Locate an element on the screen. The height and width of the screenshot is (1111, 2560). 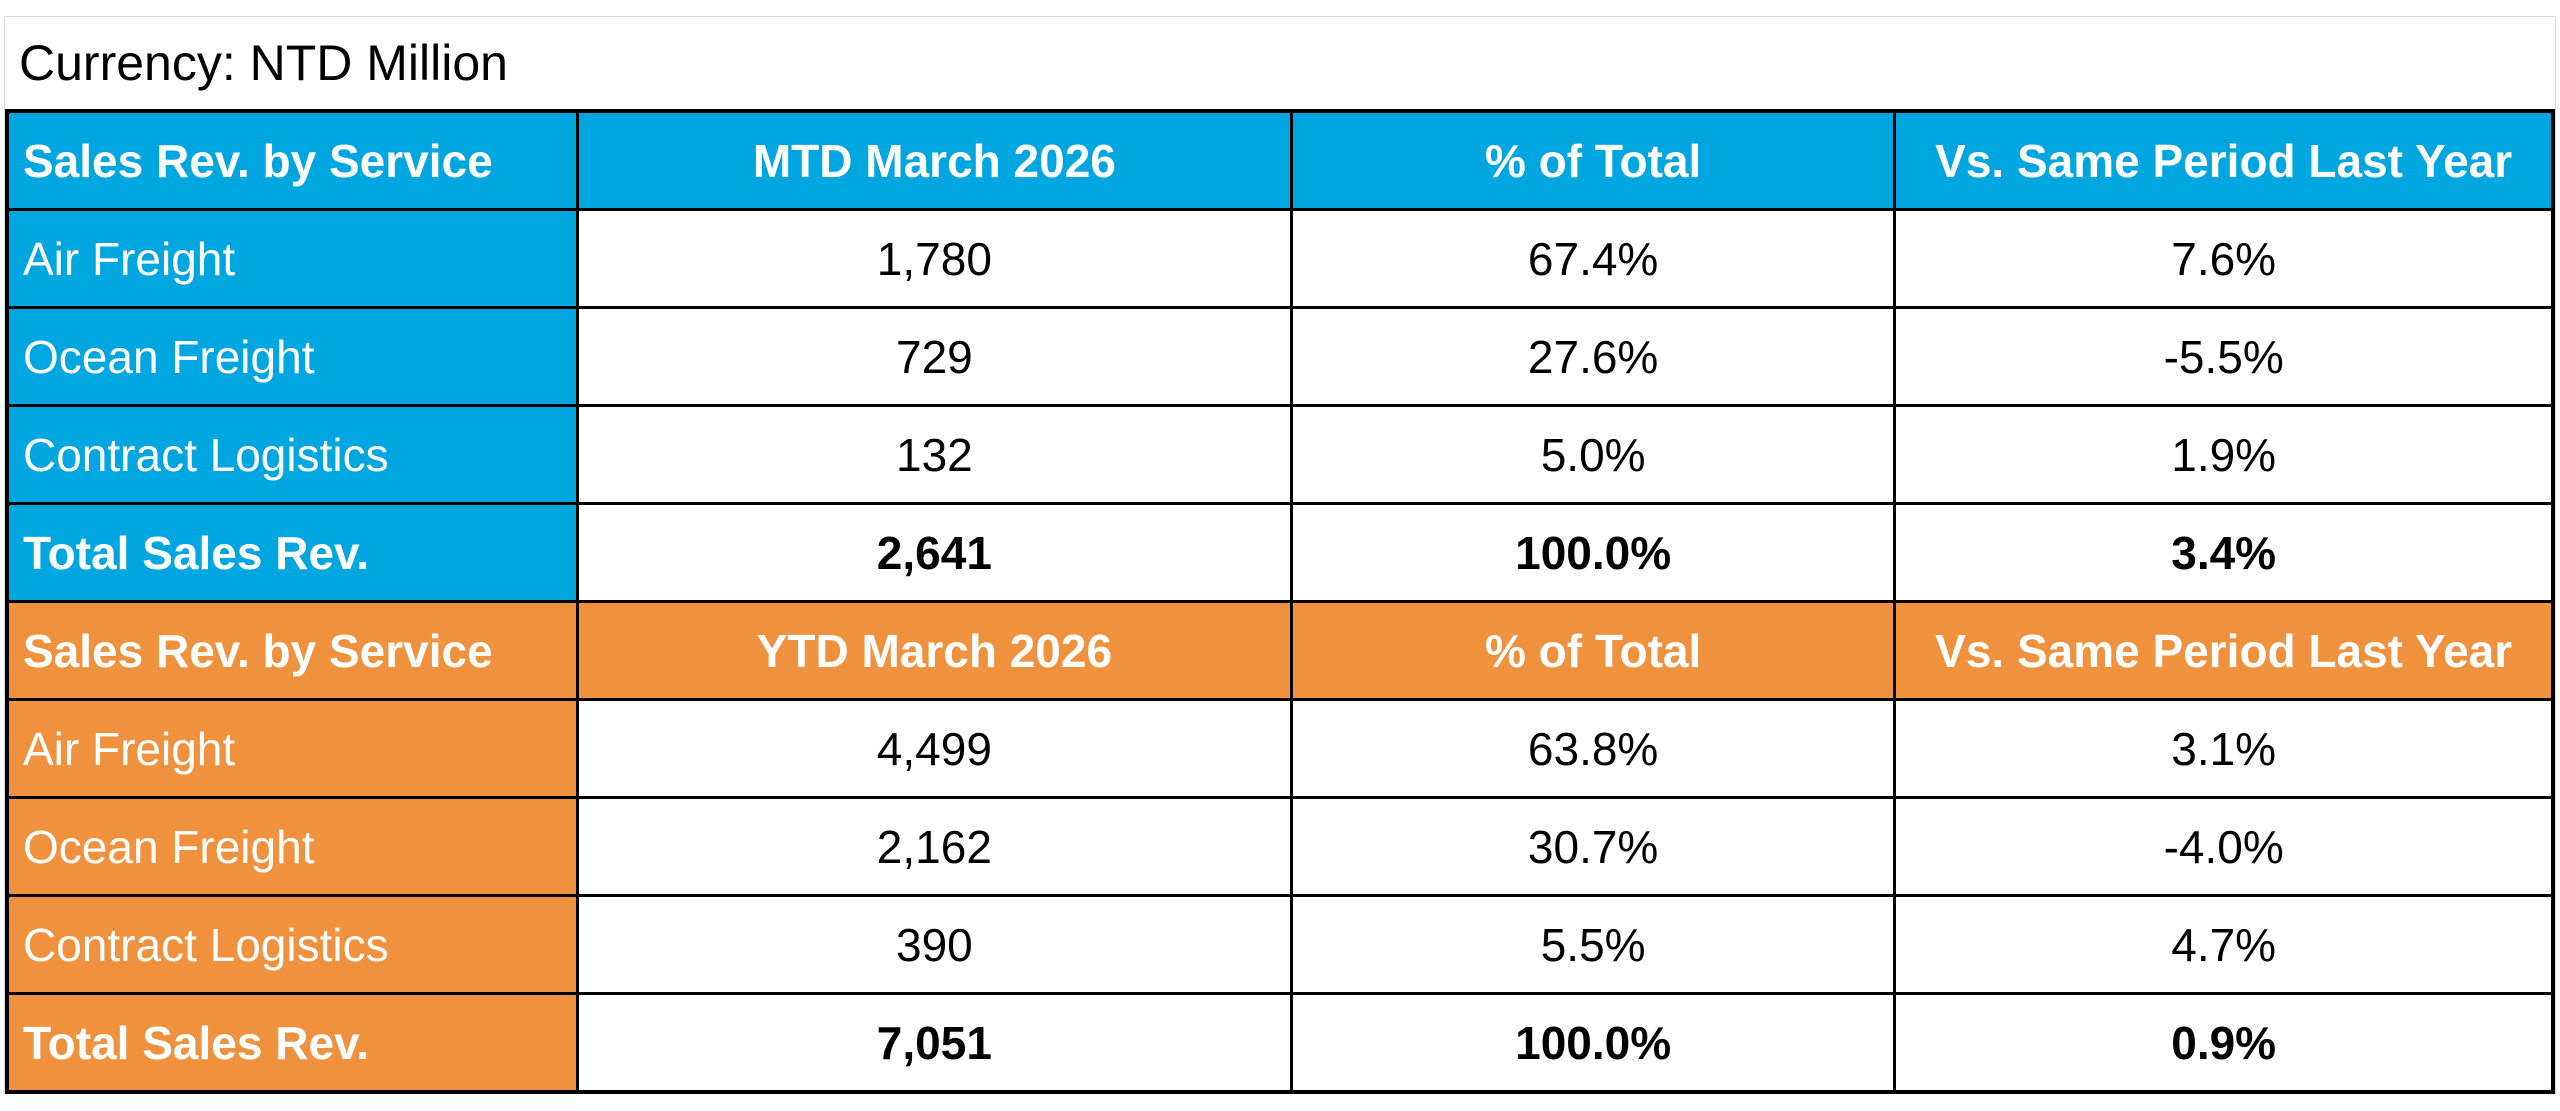
pct-of-total-cell: 67.4% is located at coordinates (1593, 258).